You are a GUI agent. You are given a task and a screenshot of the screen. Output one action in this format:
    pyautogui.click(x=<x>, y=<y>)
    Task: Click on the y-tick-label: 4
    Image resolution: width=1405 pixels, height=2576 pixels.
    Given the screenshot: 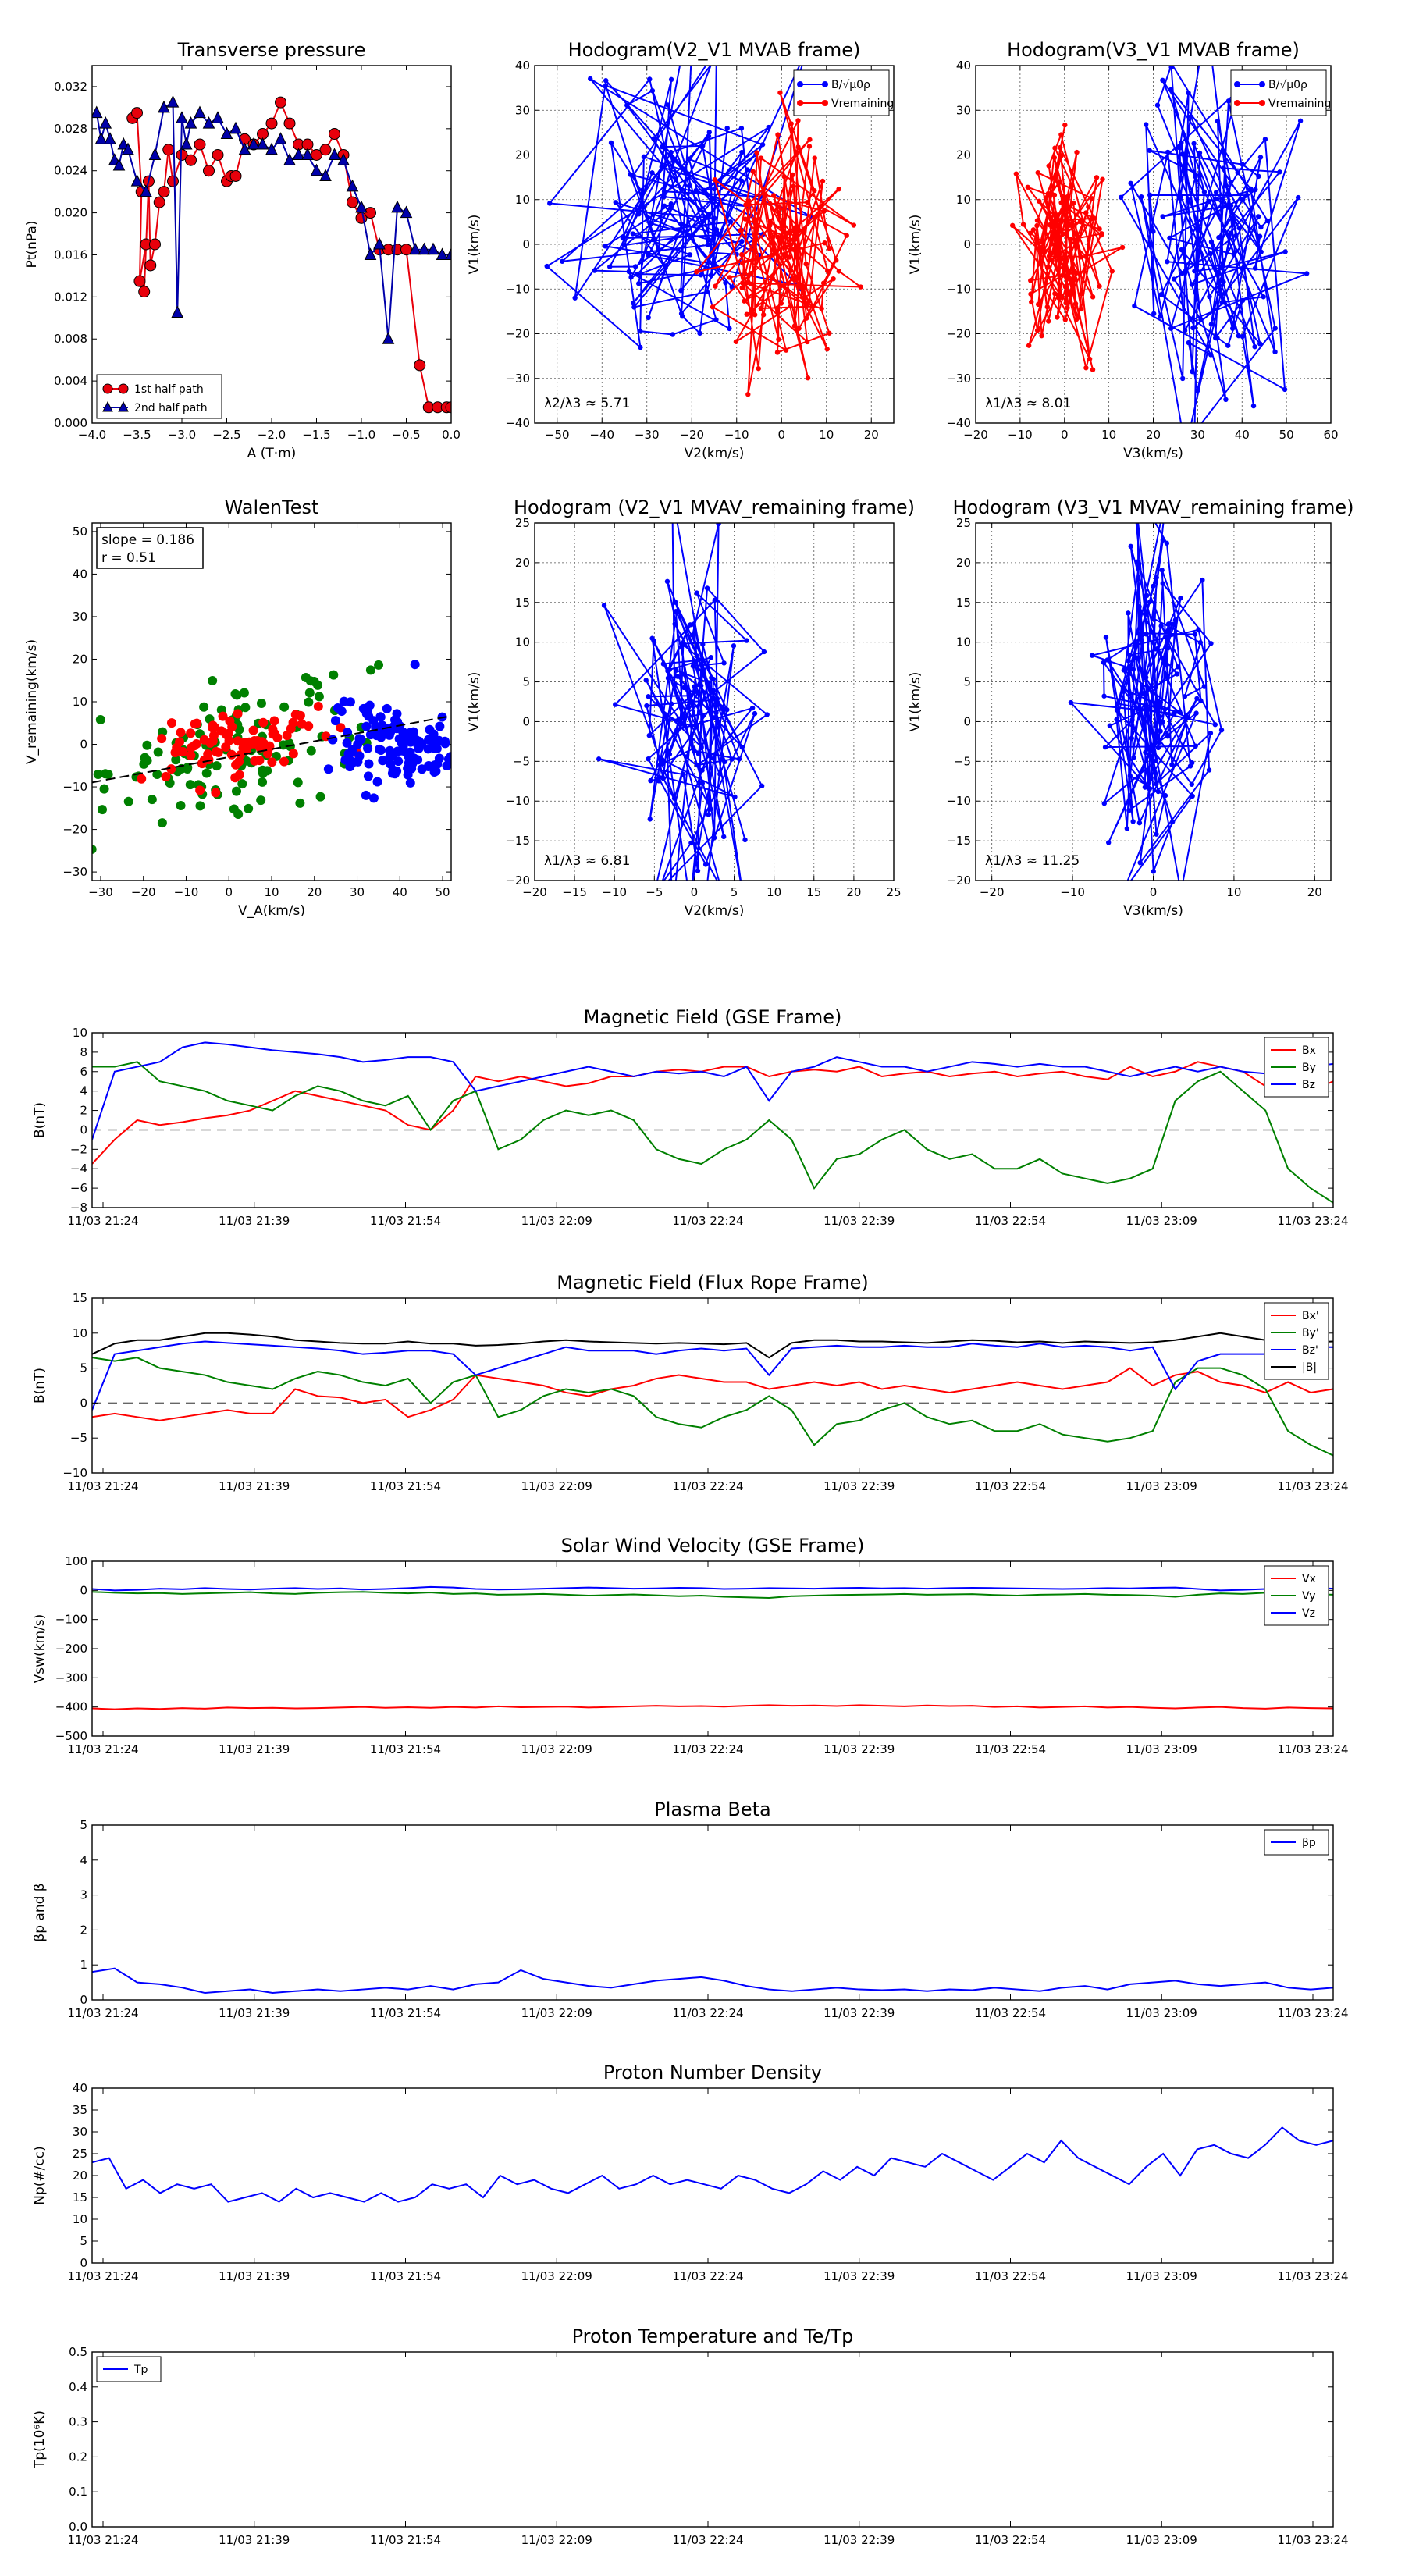 What is the action you would take?
    pyautogui.click(x=84, y=1860)
    